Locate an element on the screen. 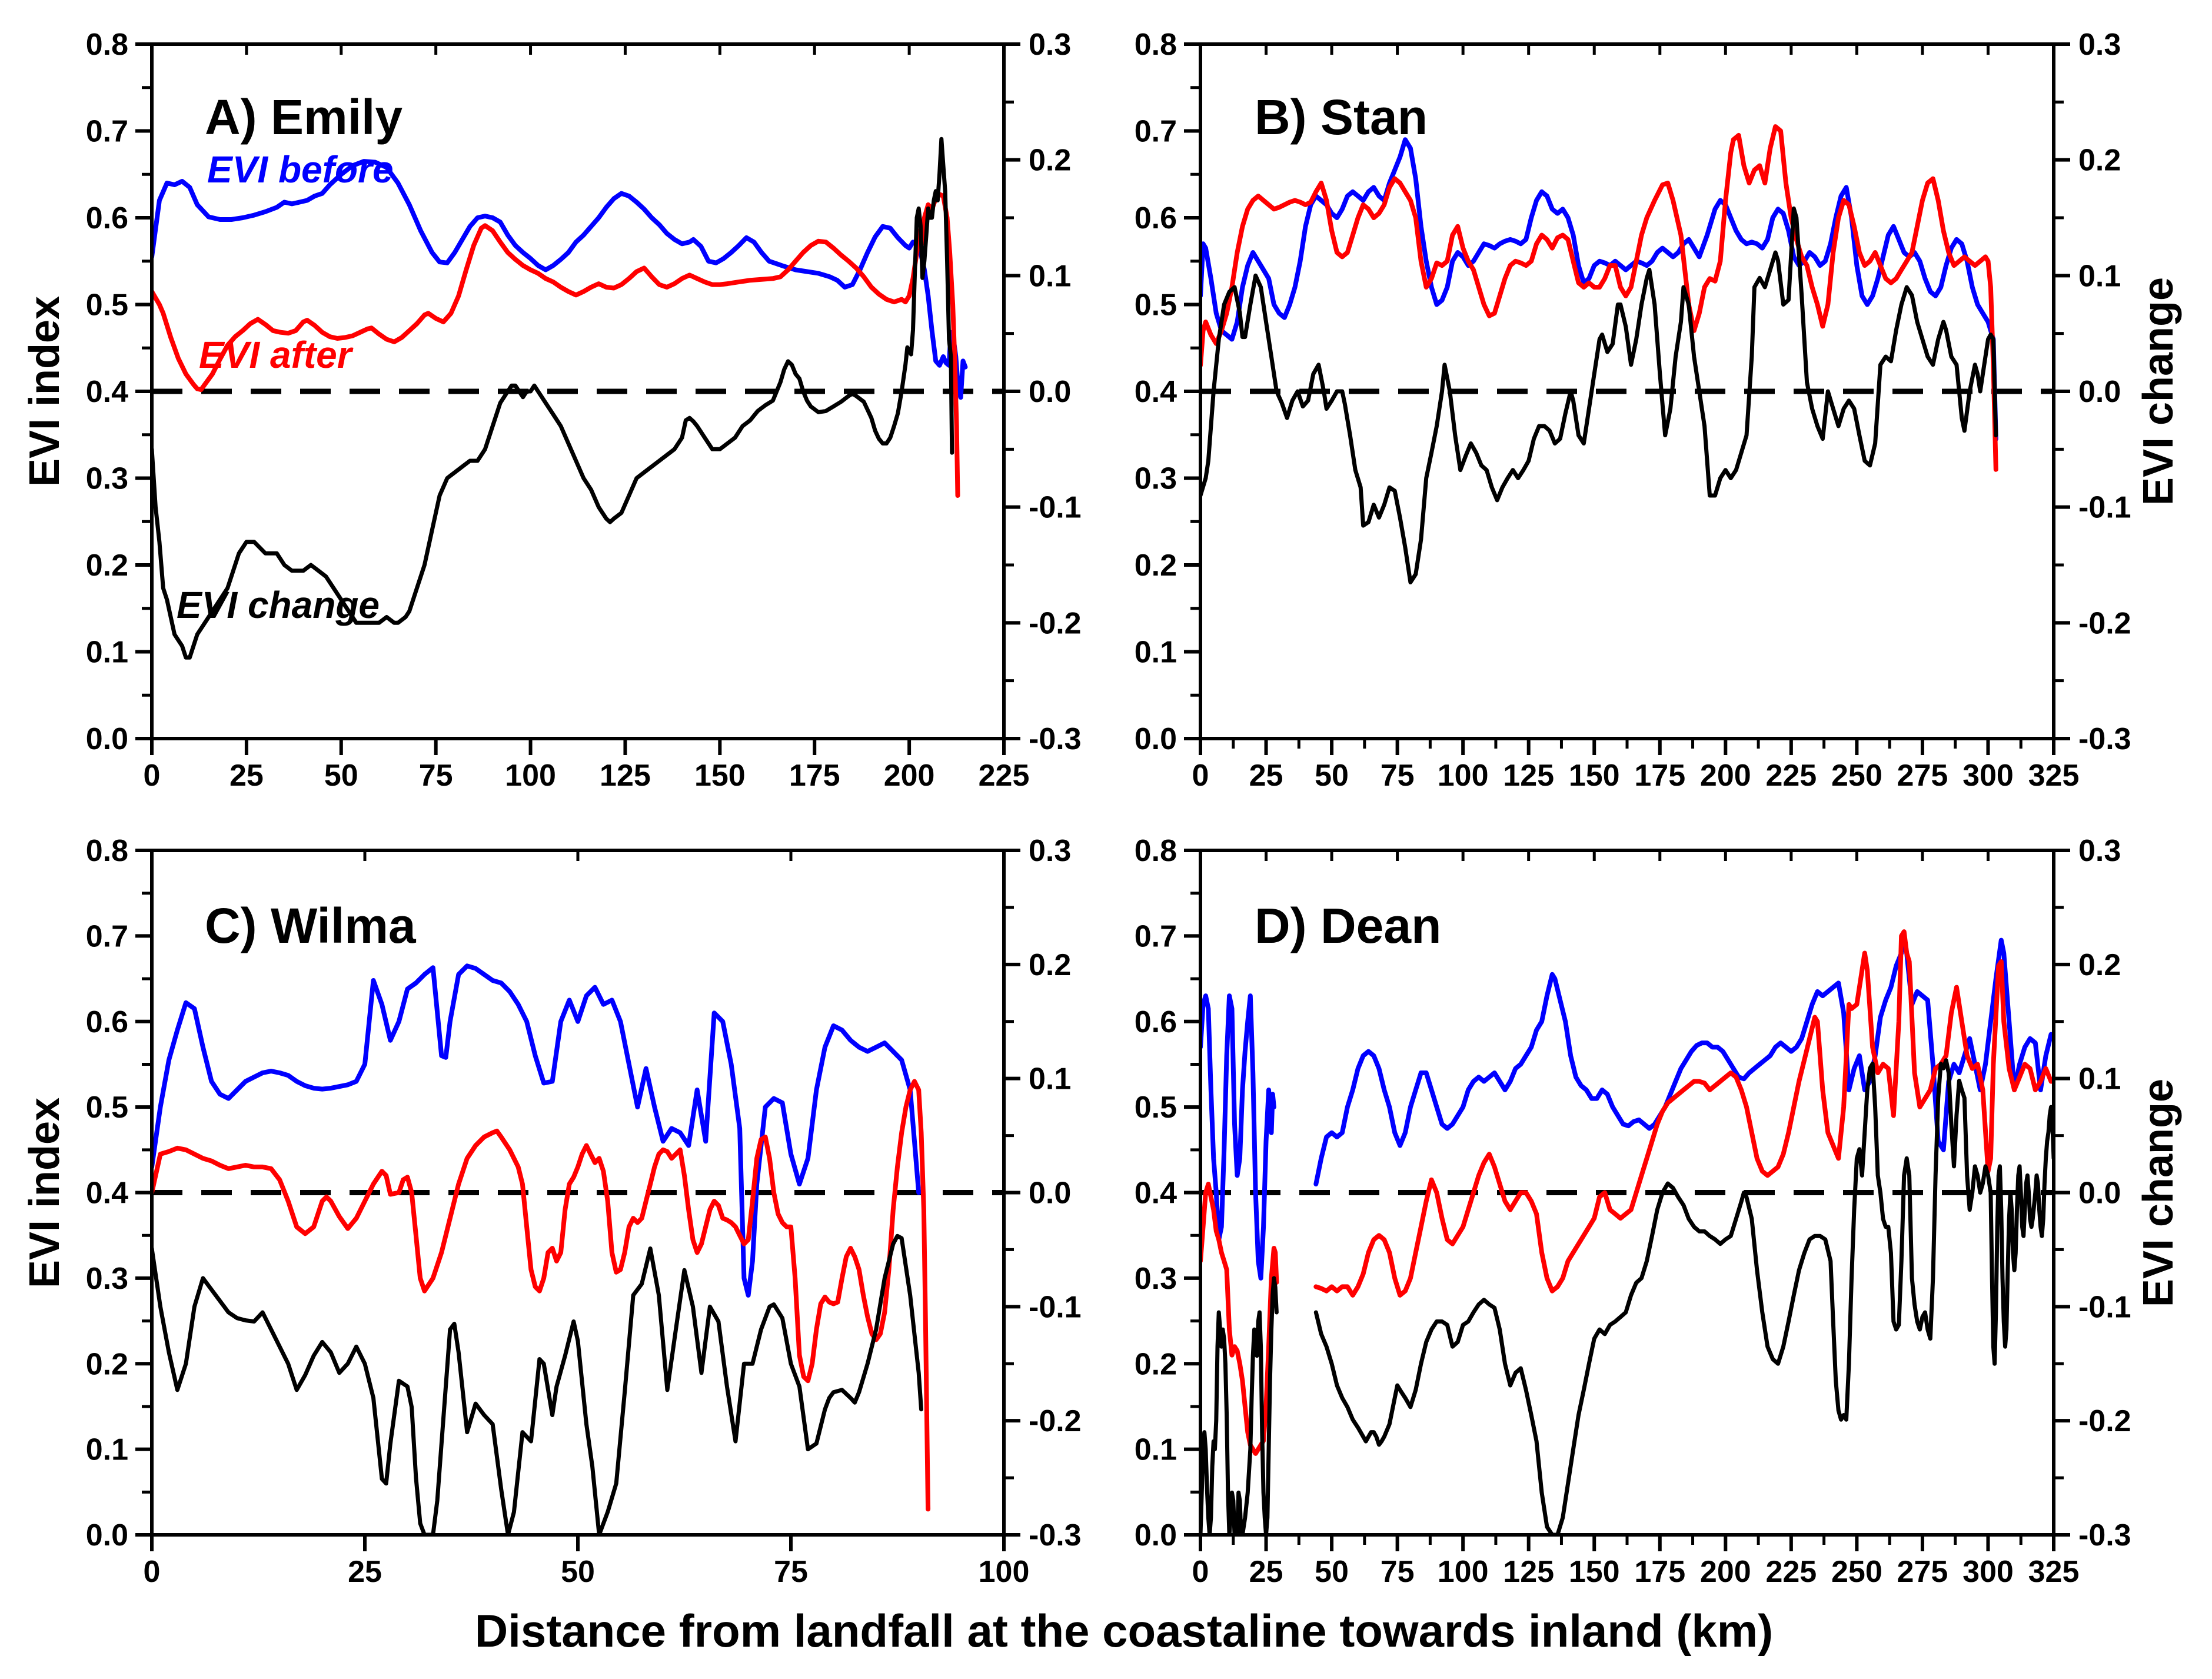  evi_after-line-A is located at coordinates (556, 345).